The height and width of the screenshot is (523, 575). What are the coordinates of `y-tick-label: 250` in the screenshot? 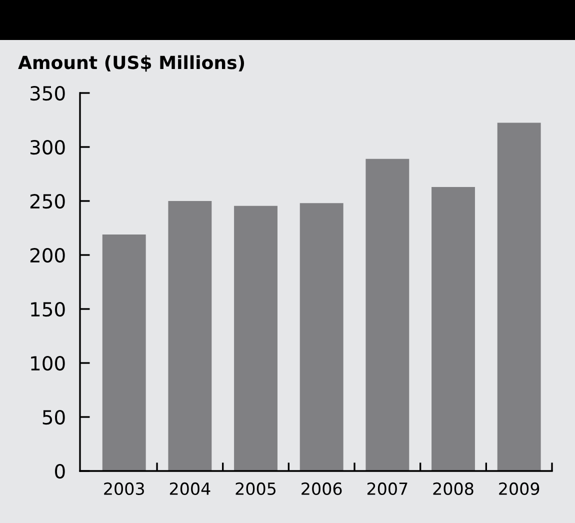 It's located at (47, 201).